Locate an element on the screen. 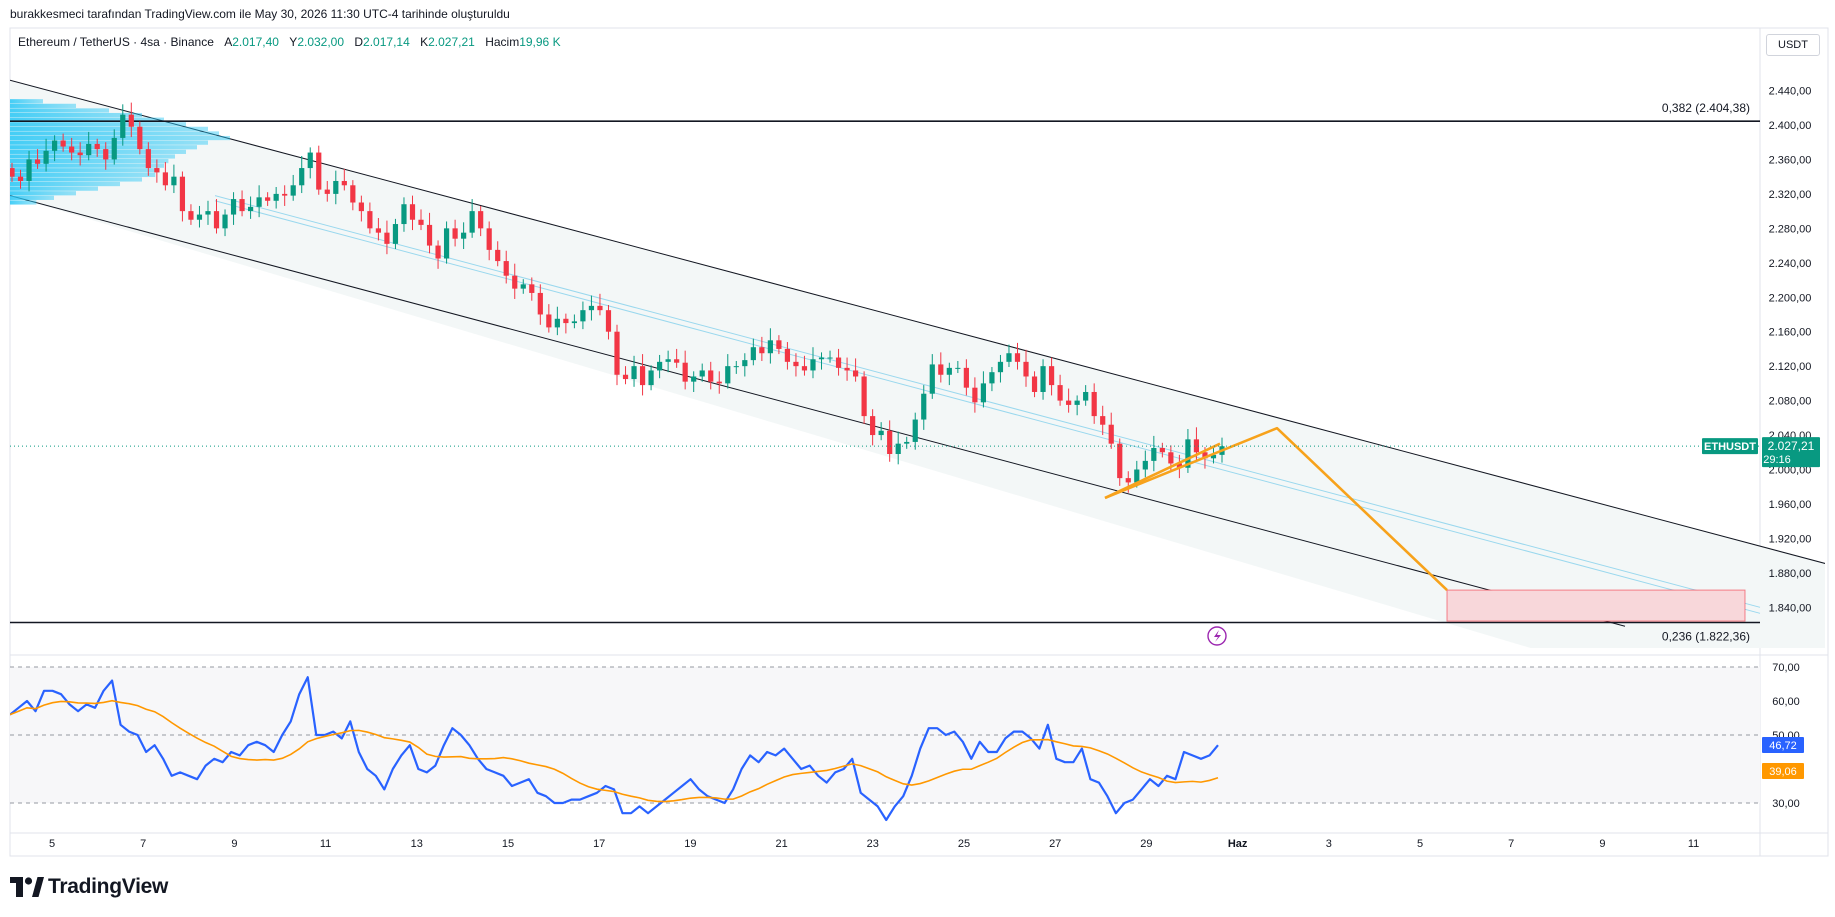 The height and width of the screenshot is (917, 1835). fib-236-label: 0,236 (1.822,36) is located at coordinates (1706, 636).